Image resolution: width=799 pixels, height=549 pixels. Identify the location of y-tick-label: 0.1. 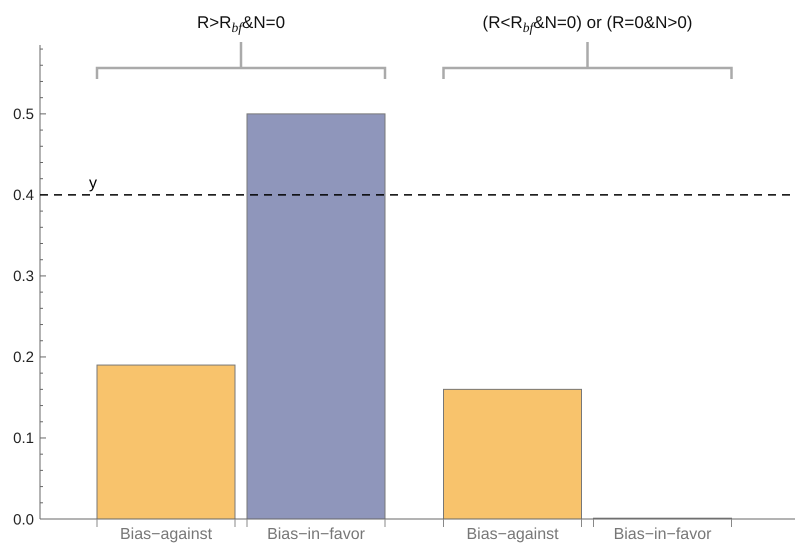
(23, 439).